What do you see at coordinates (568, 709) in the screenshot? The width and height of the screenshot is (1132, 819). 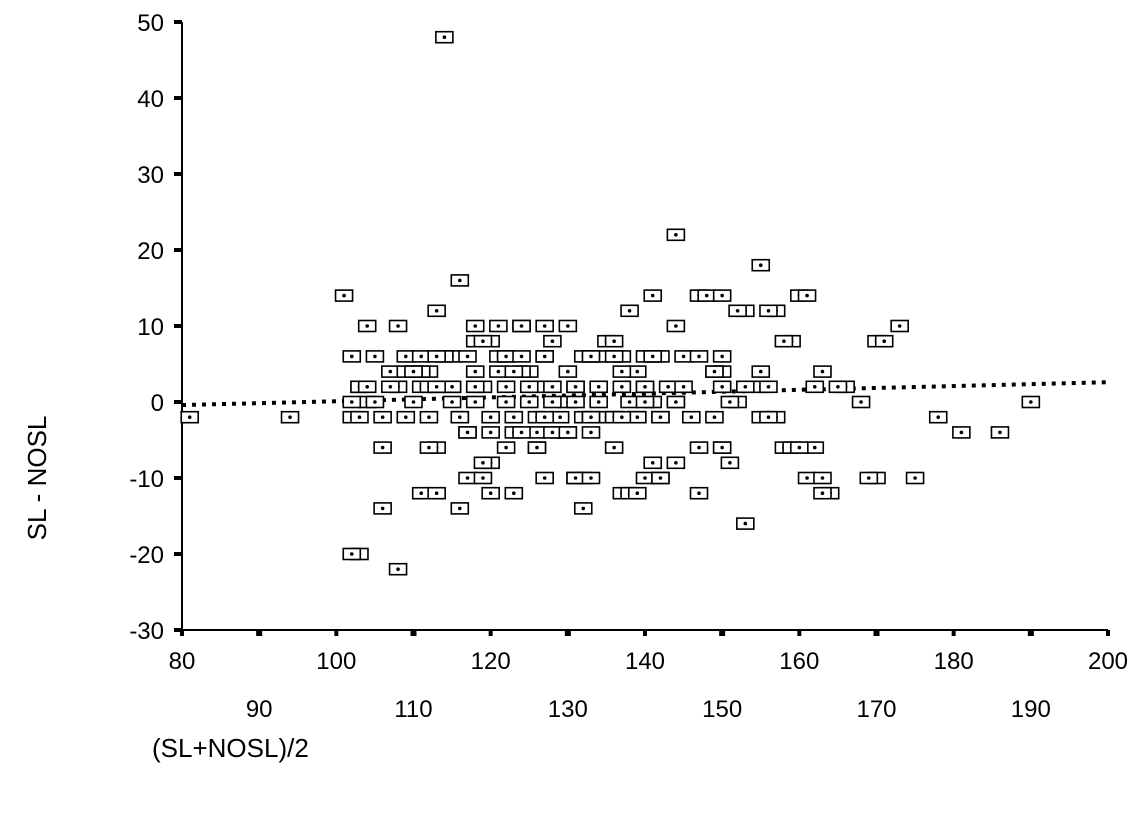 I see `x-minor-tick-label: 130` at bounding box center [568, 709].